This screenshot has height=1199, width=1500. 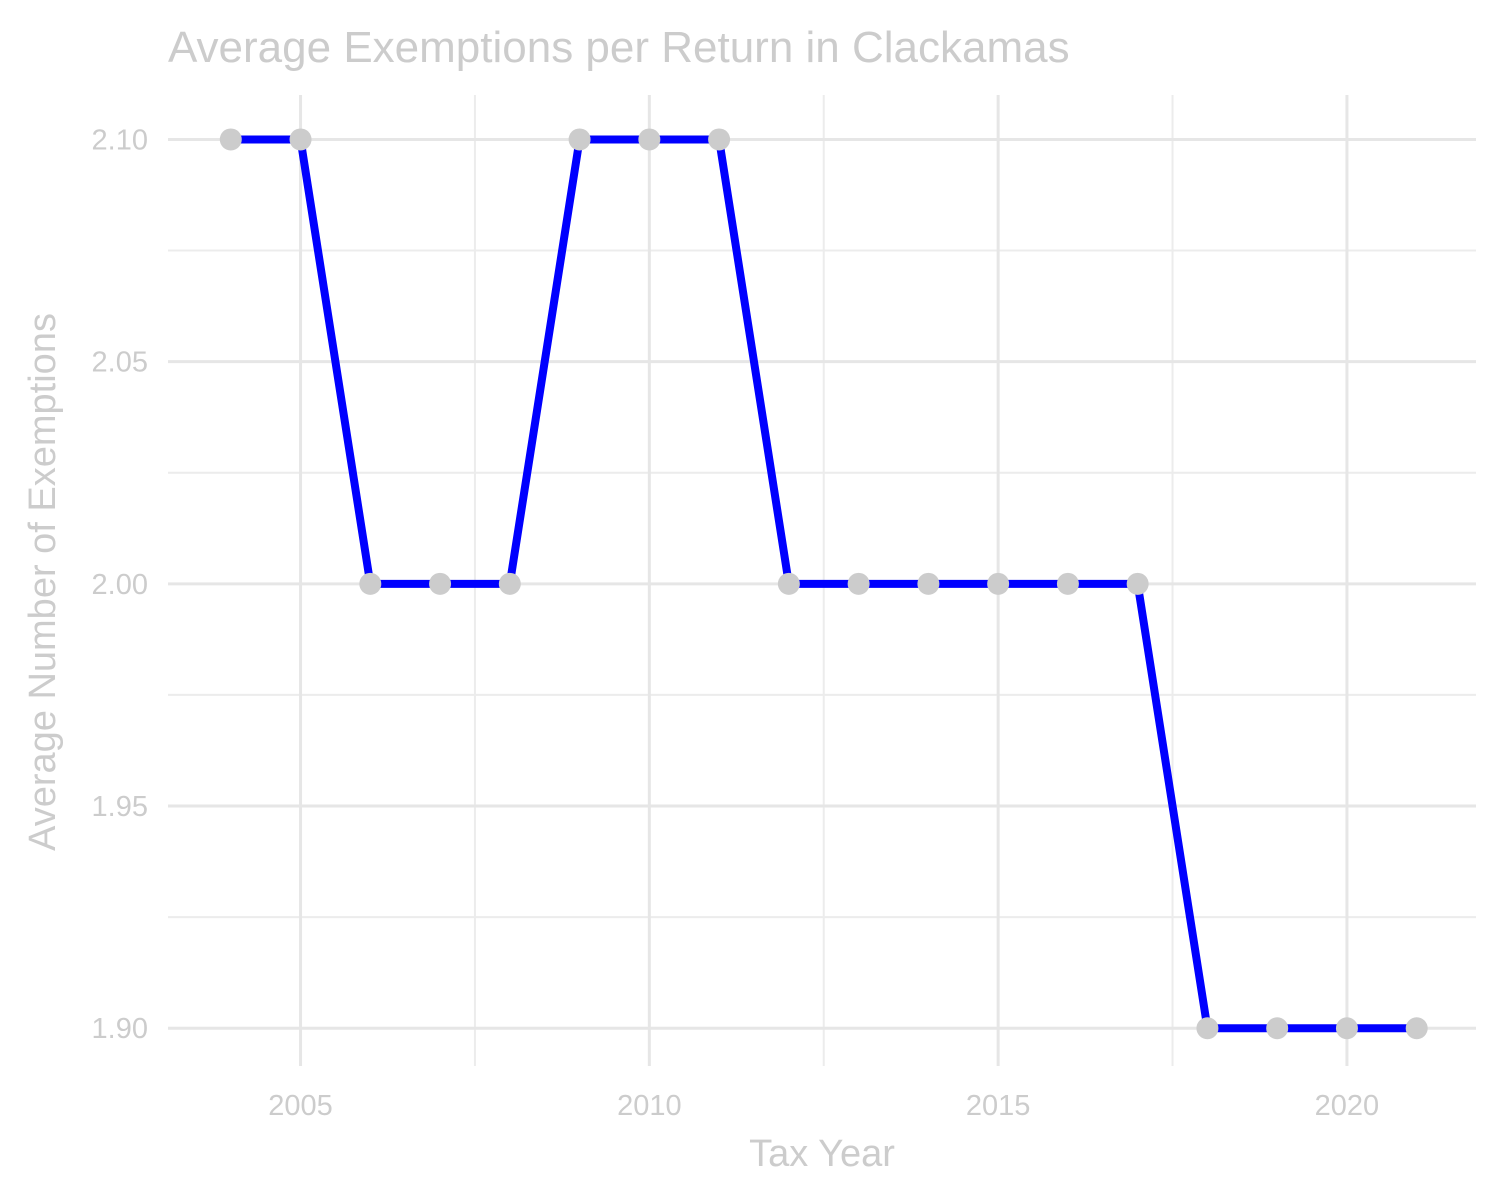 What do you see at coordinates (998, 1106) in the screenshot?
I see `x-tick-label: 2015` at bounding box center [998, 1106].